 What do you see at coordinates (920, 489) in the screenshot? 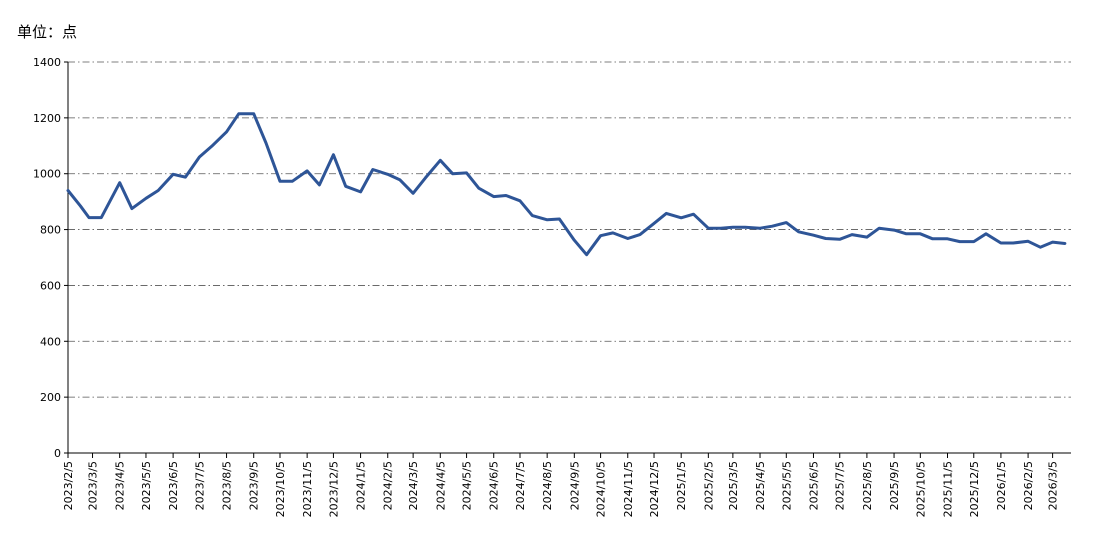
I see `x-tick-label: 2025/10/5` at bounding box center [920, 489].